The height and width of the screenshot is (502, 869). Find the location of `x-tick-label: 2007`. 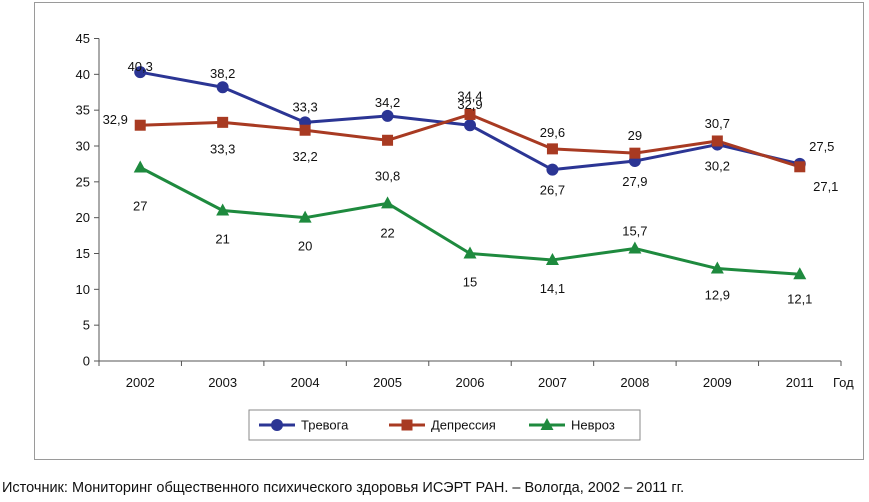

x-tick-label: 2007 is located at coordinates (552, 382).